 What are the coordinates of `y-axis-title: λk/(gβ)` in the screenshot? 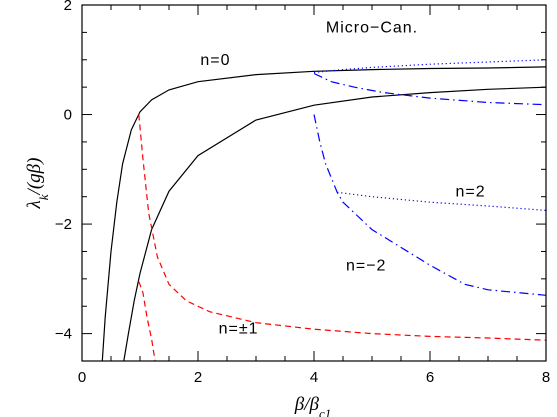 It's located at (37, 184).